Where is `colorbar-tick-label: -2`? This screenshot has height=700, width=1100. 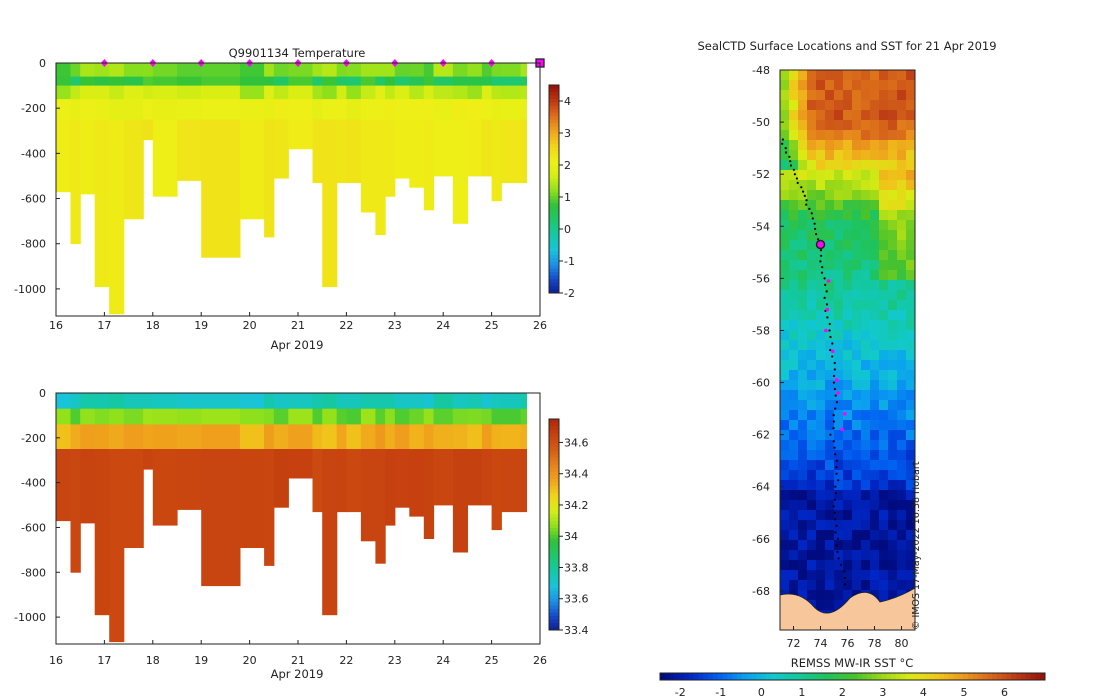 colorbar-tick-label: -2 is located at coordinates (569, 293).